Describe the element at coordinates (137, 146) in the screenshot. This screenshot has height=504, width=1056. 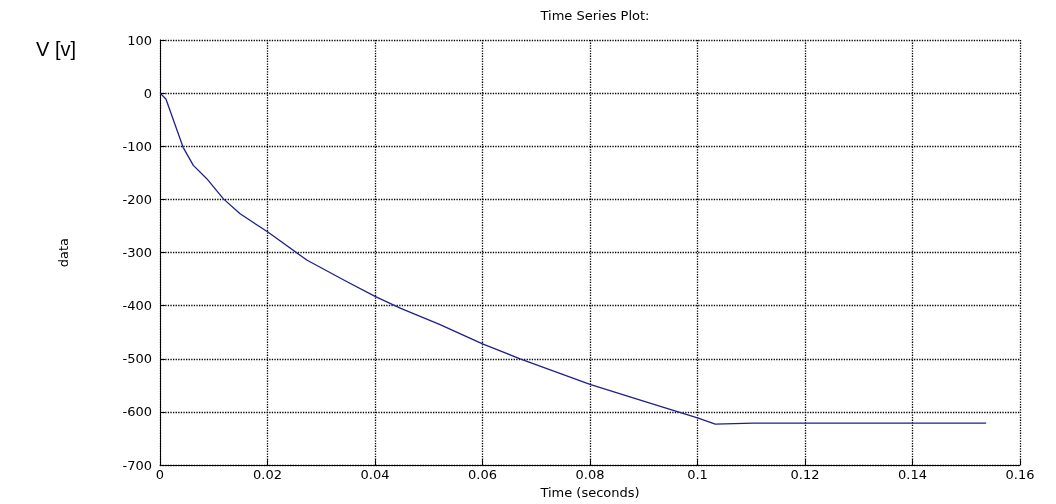
I see `y-tick-label: -100` at that location.